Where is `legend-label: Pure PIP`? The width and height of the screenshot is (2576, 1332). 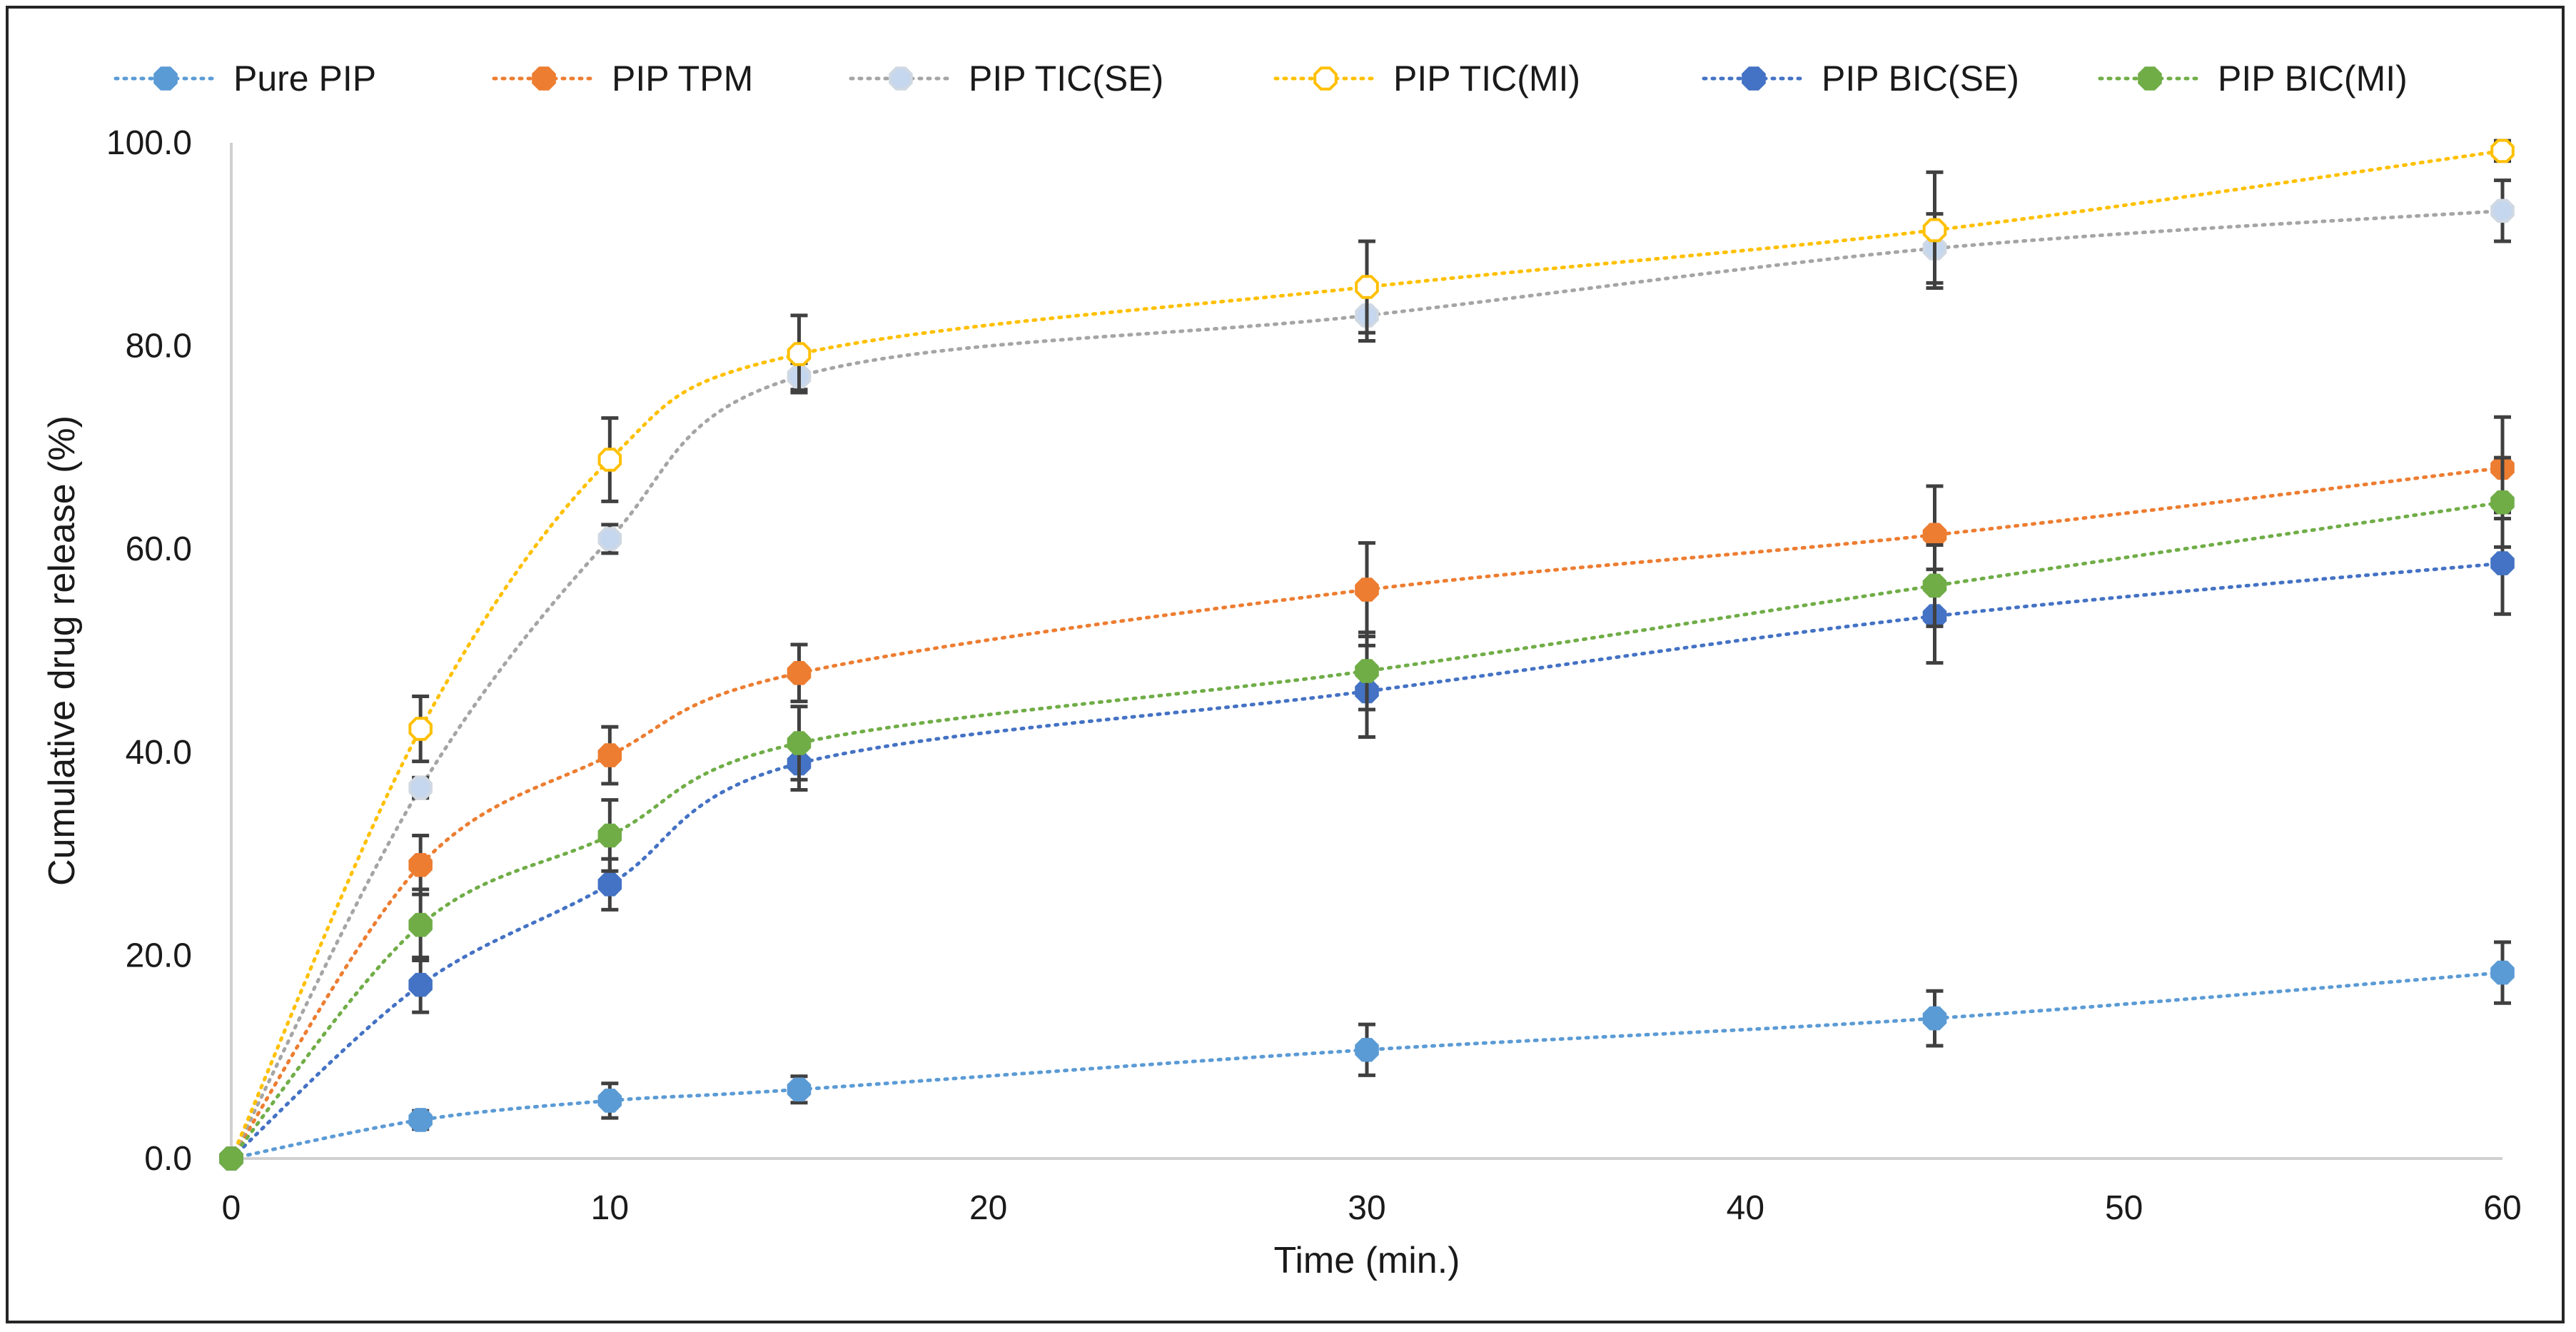
legend-label: Pure PIP is located at coordinates (304, 79).